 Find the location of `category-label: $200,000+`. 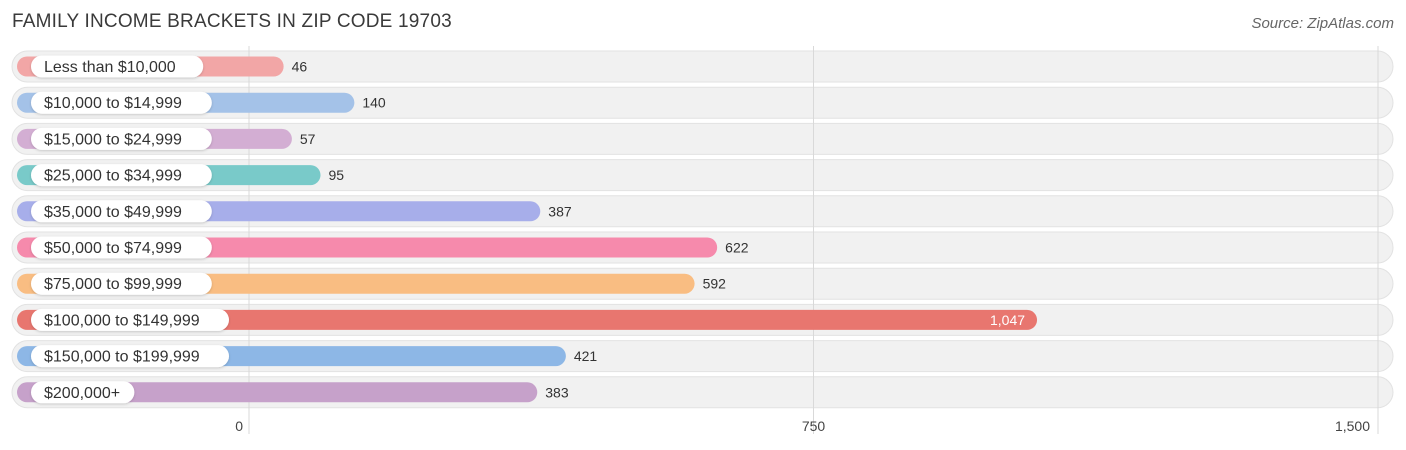

category-label: $200,000+ is located at coordinates (82, 393).